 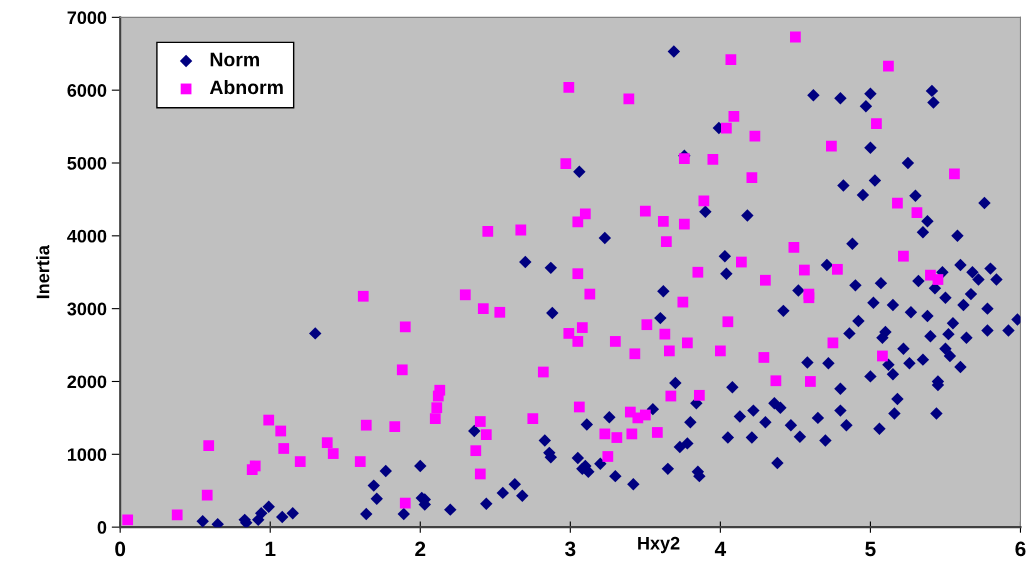 I want to click on x-tick-label: 3, so click(x=570, y=549).